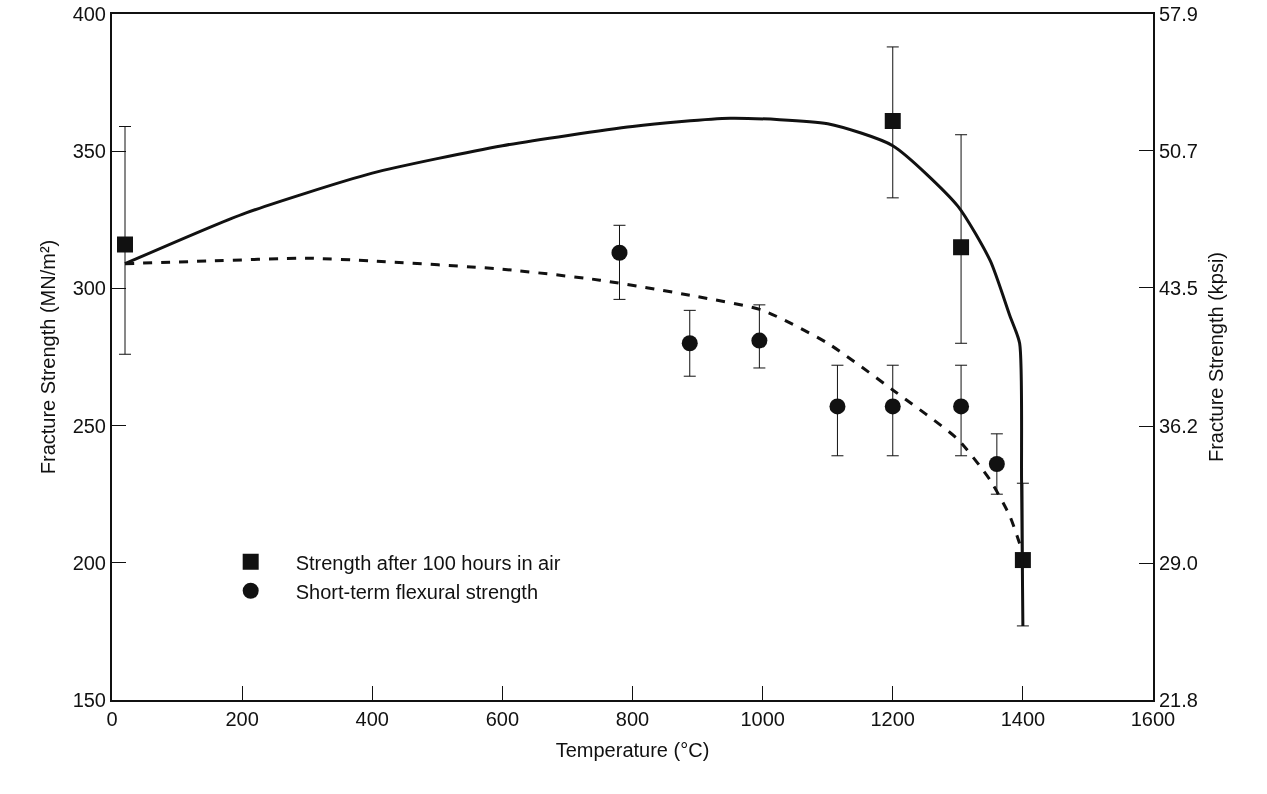 The image size is (1267, 794). What do you see at coordinates (89, 14) in the screenshot?
I see `y-tick-label: 400` at bounding box center [89, 14].